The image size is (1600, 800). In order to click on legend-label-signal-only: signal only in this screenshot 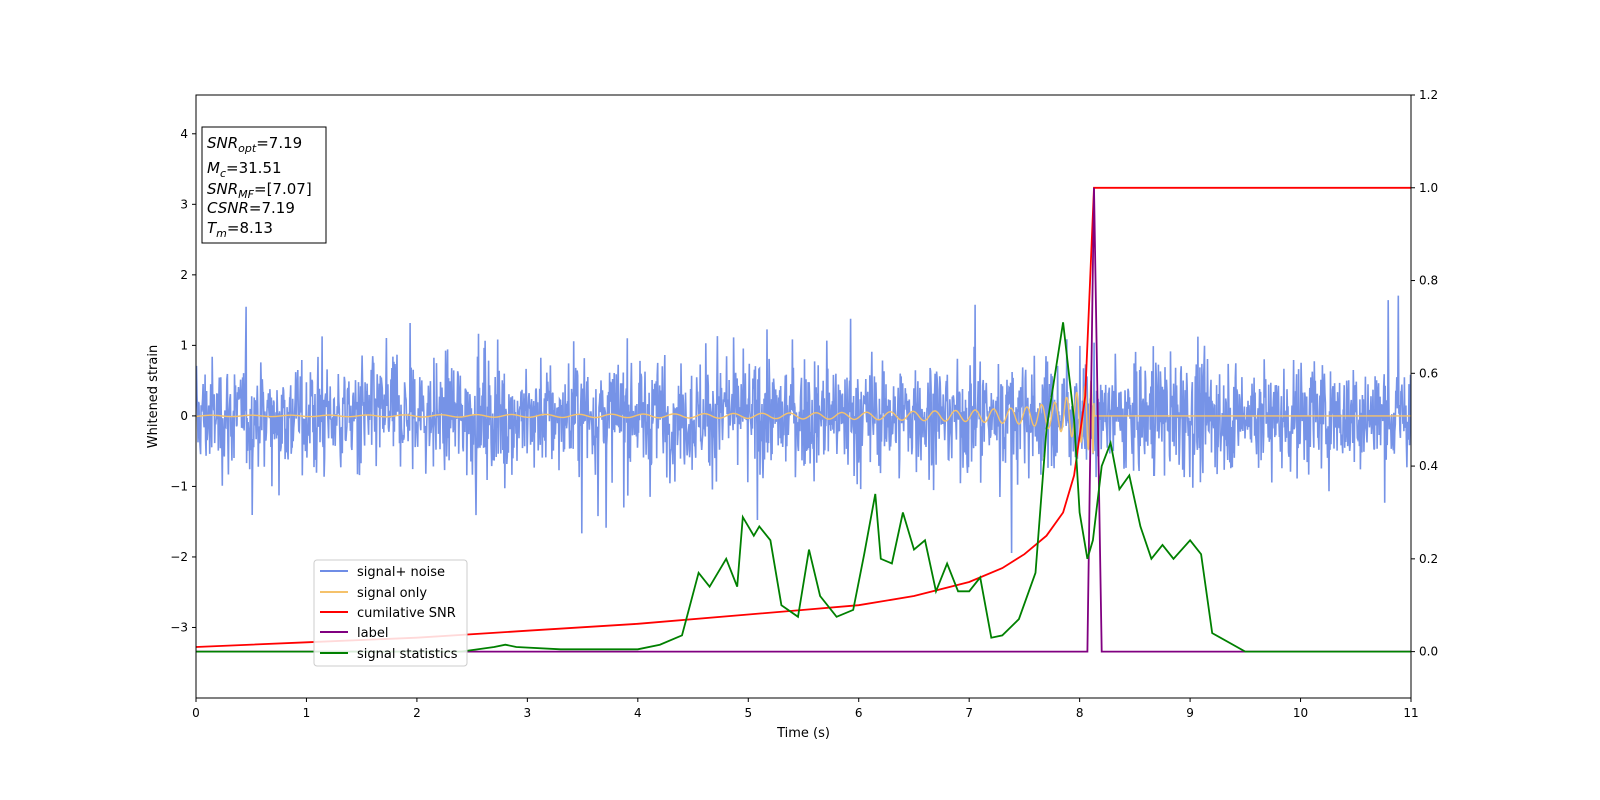, I will do `click(392, 593)`.